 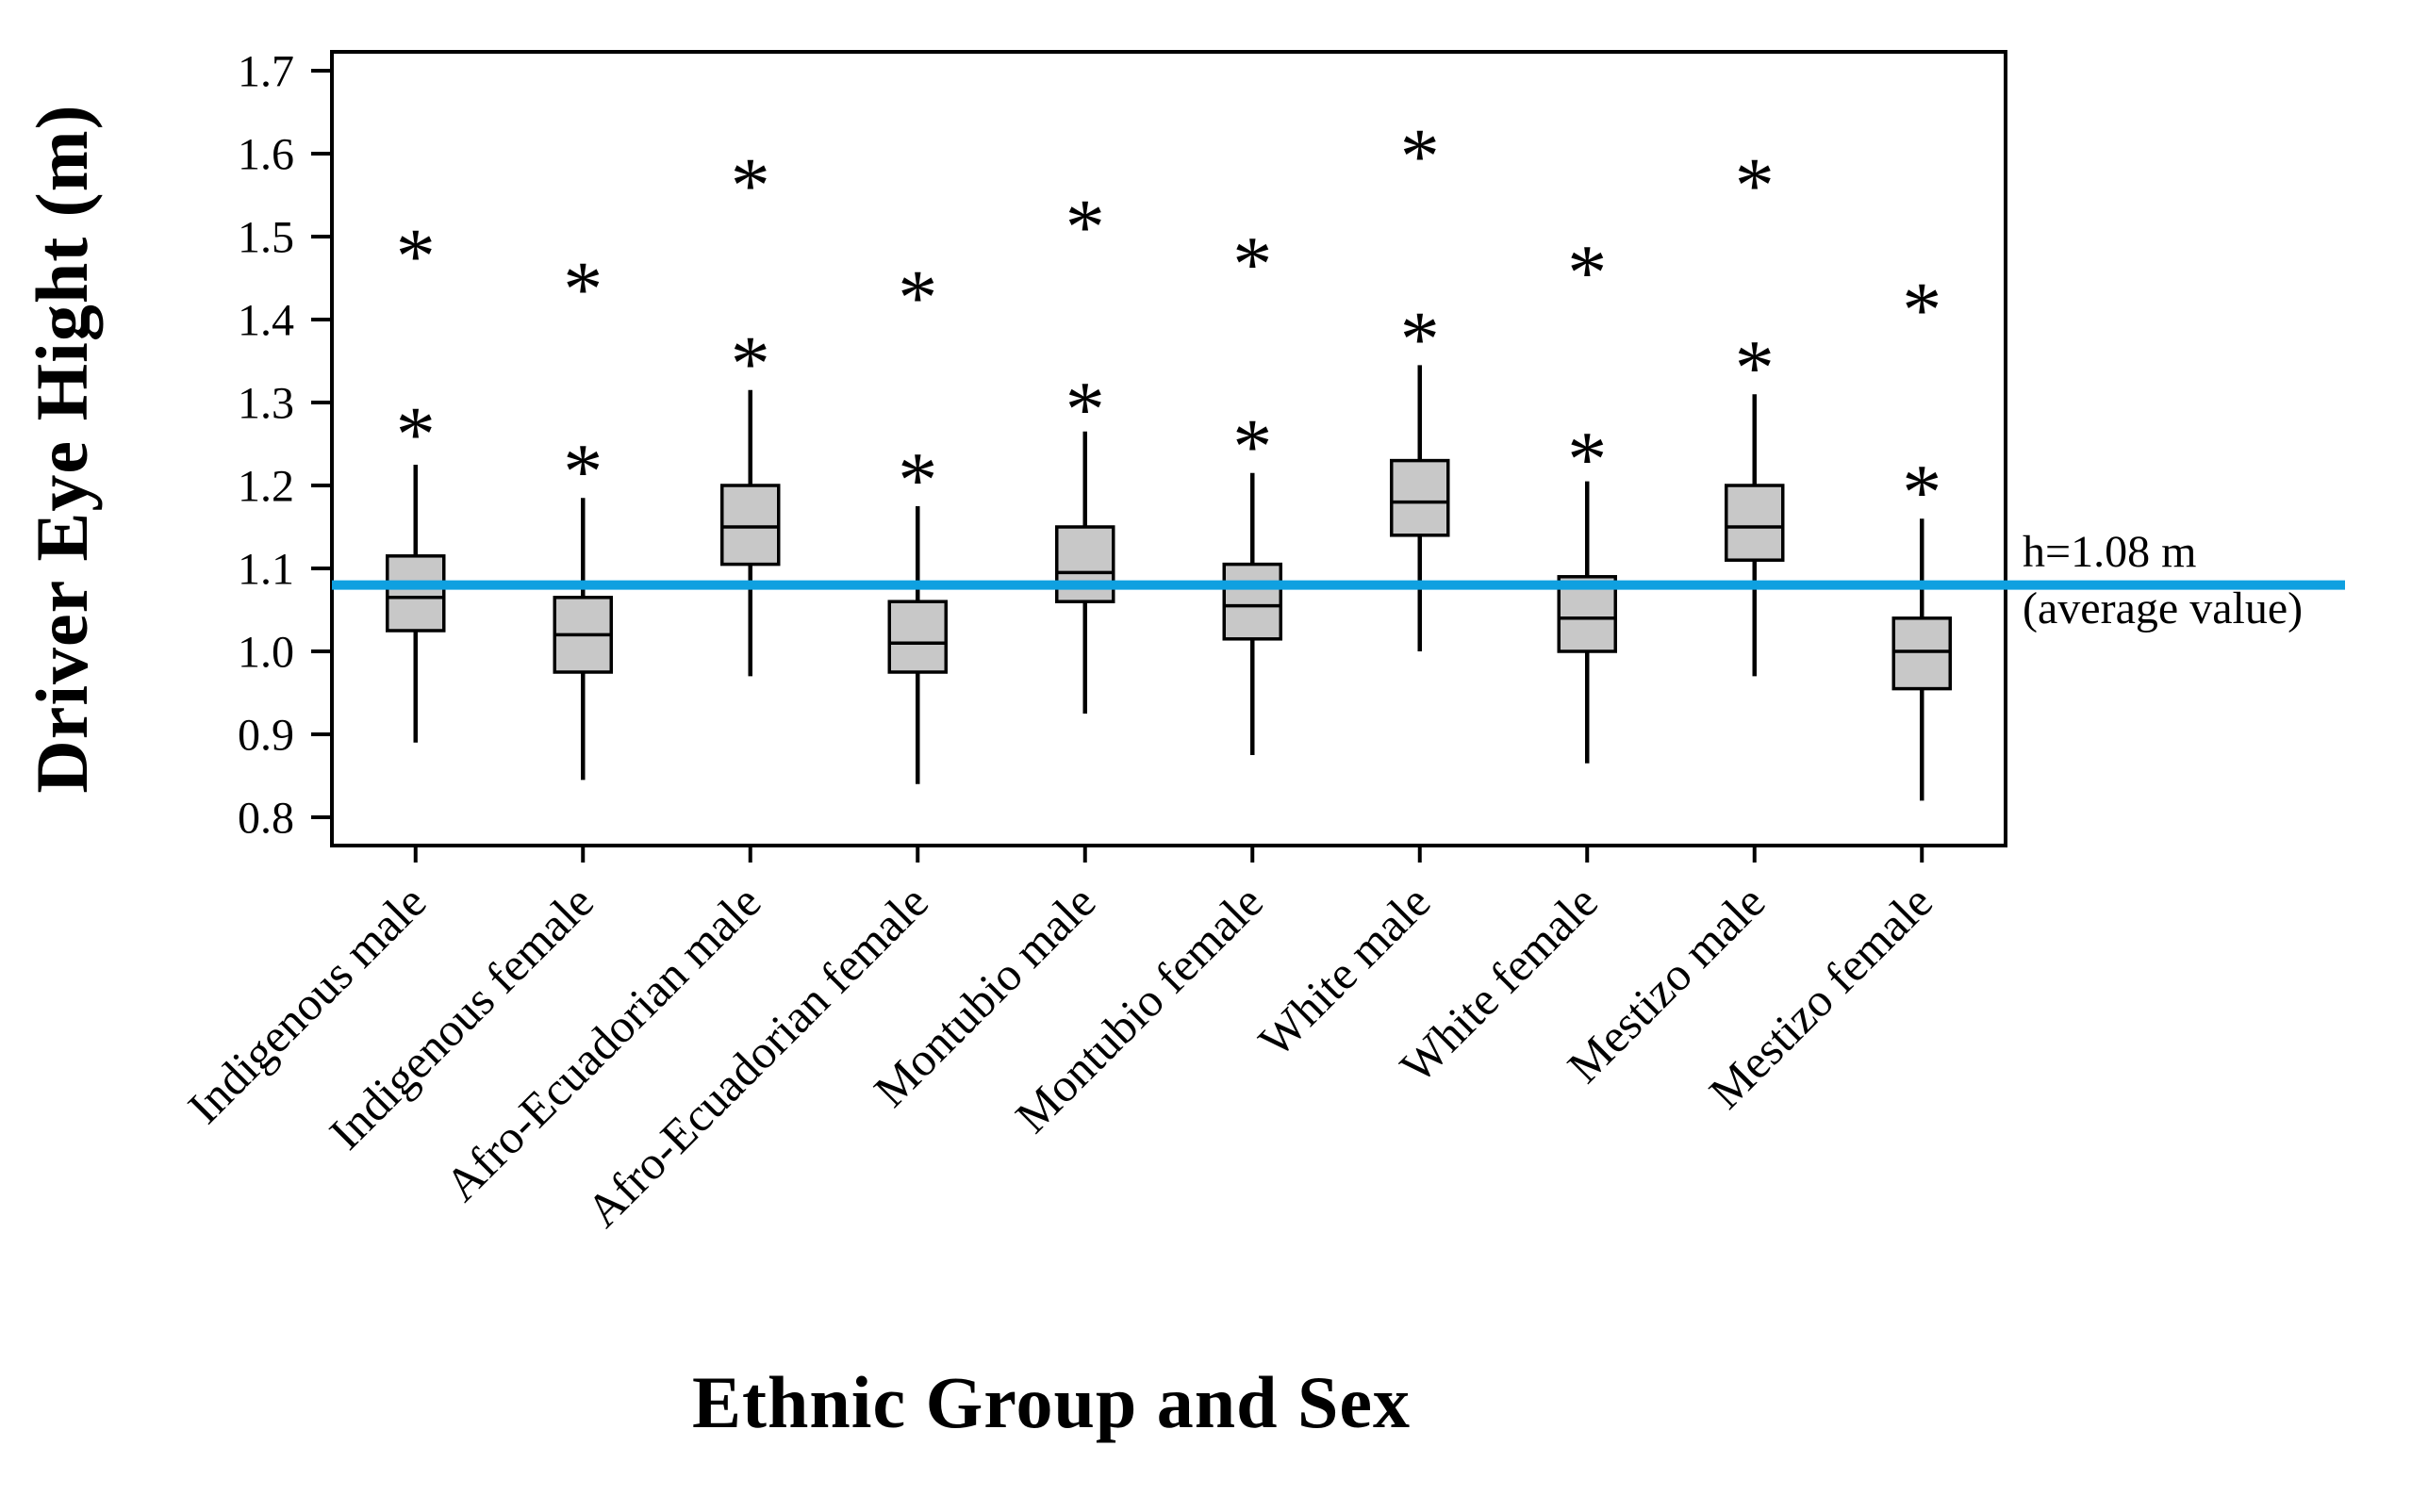 What do you see at coordinates (2163, 581) in the screenshot?
I see `reference-line-annotation: h=1.08 m (average value)` at bounding box center [2163, 581].